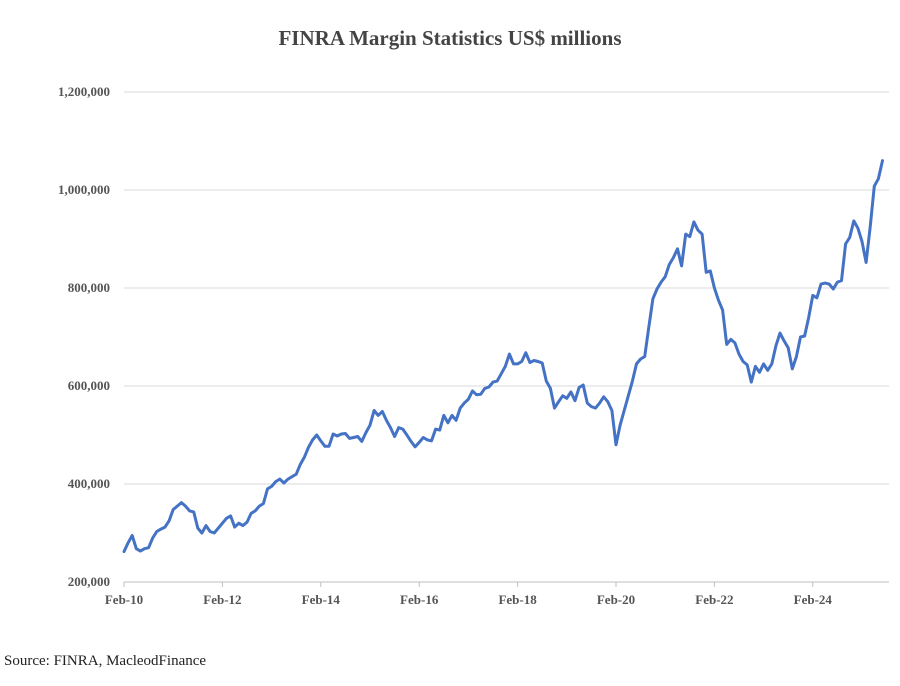  What do you see at coordinates (84, 189) in the screenshot?
I see `y-tick-label: 1,000,000` at bounding box center [84, 189].